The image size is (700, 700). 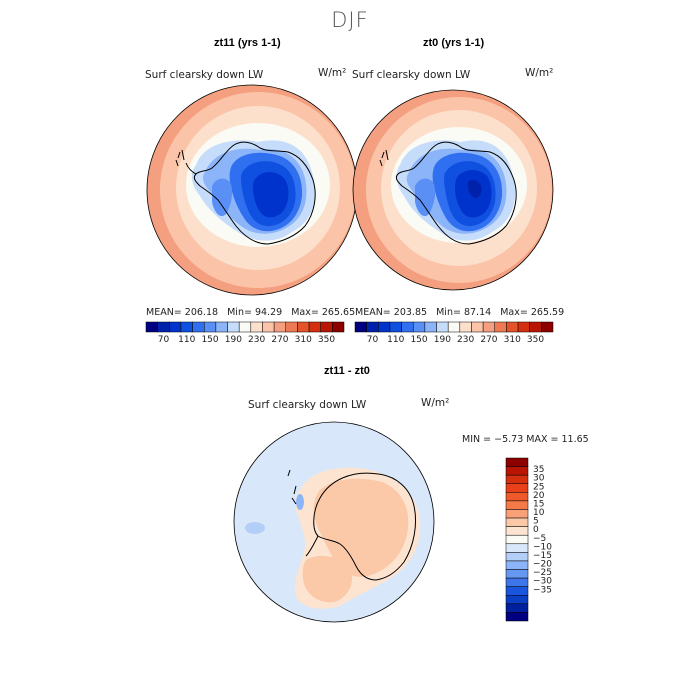 I want to click on colorbar-tick-label: −15, so click(x=542, y=556).